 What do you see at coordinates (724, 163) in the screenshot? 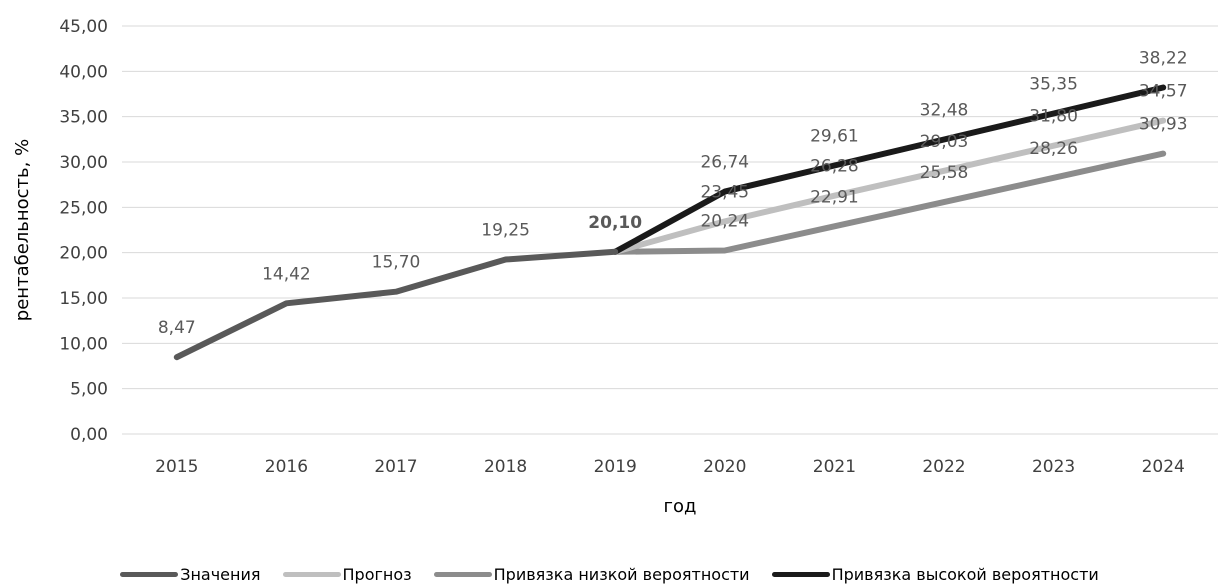
I see `data-label: 26,74` at bounding box center [724, 163].